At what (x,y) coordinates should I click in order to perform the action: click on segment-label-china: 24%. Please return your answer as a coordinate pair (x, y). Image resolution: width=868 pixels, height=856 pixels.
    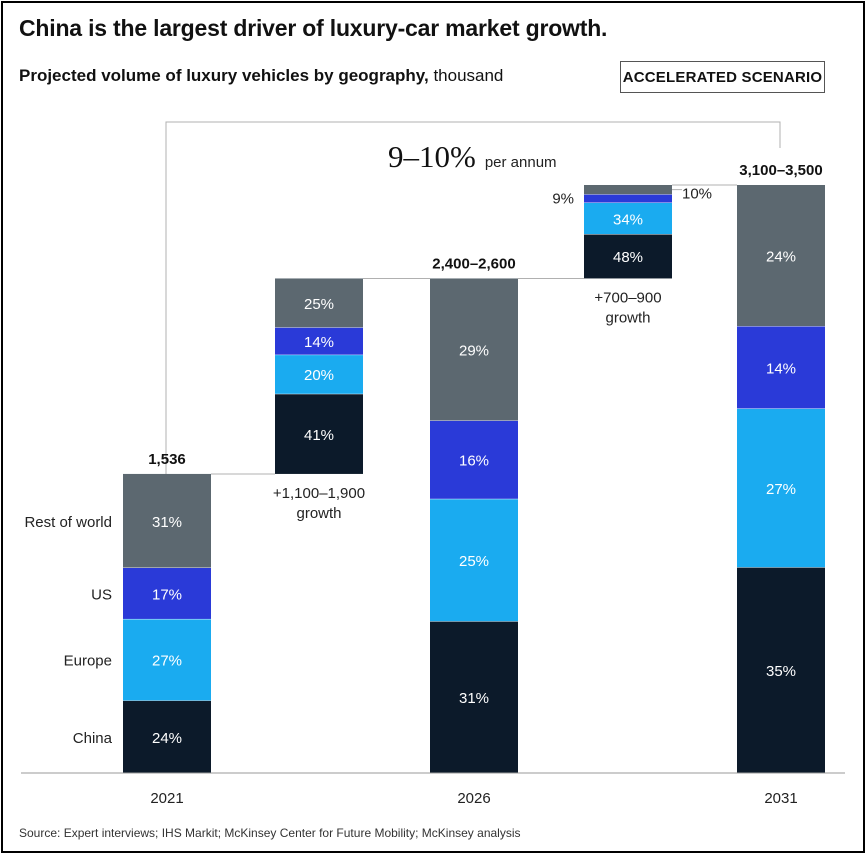
    Looking at the image, I should click on (167, 738).